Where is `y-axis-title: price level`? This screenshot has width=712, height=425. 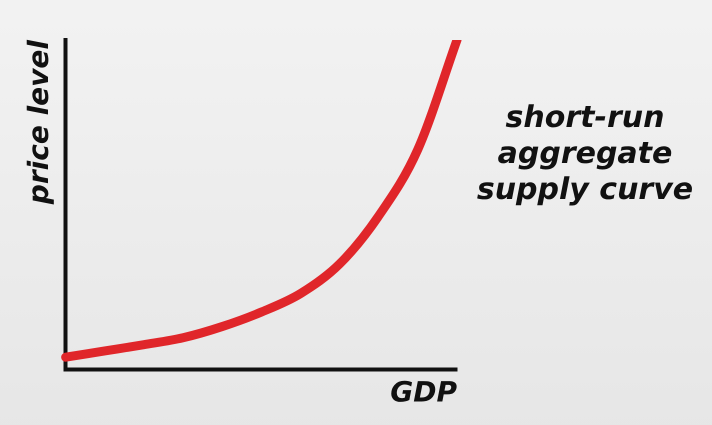 y-axis-title: price level is located at coordinates (39, 123).